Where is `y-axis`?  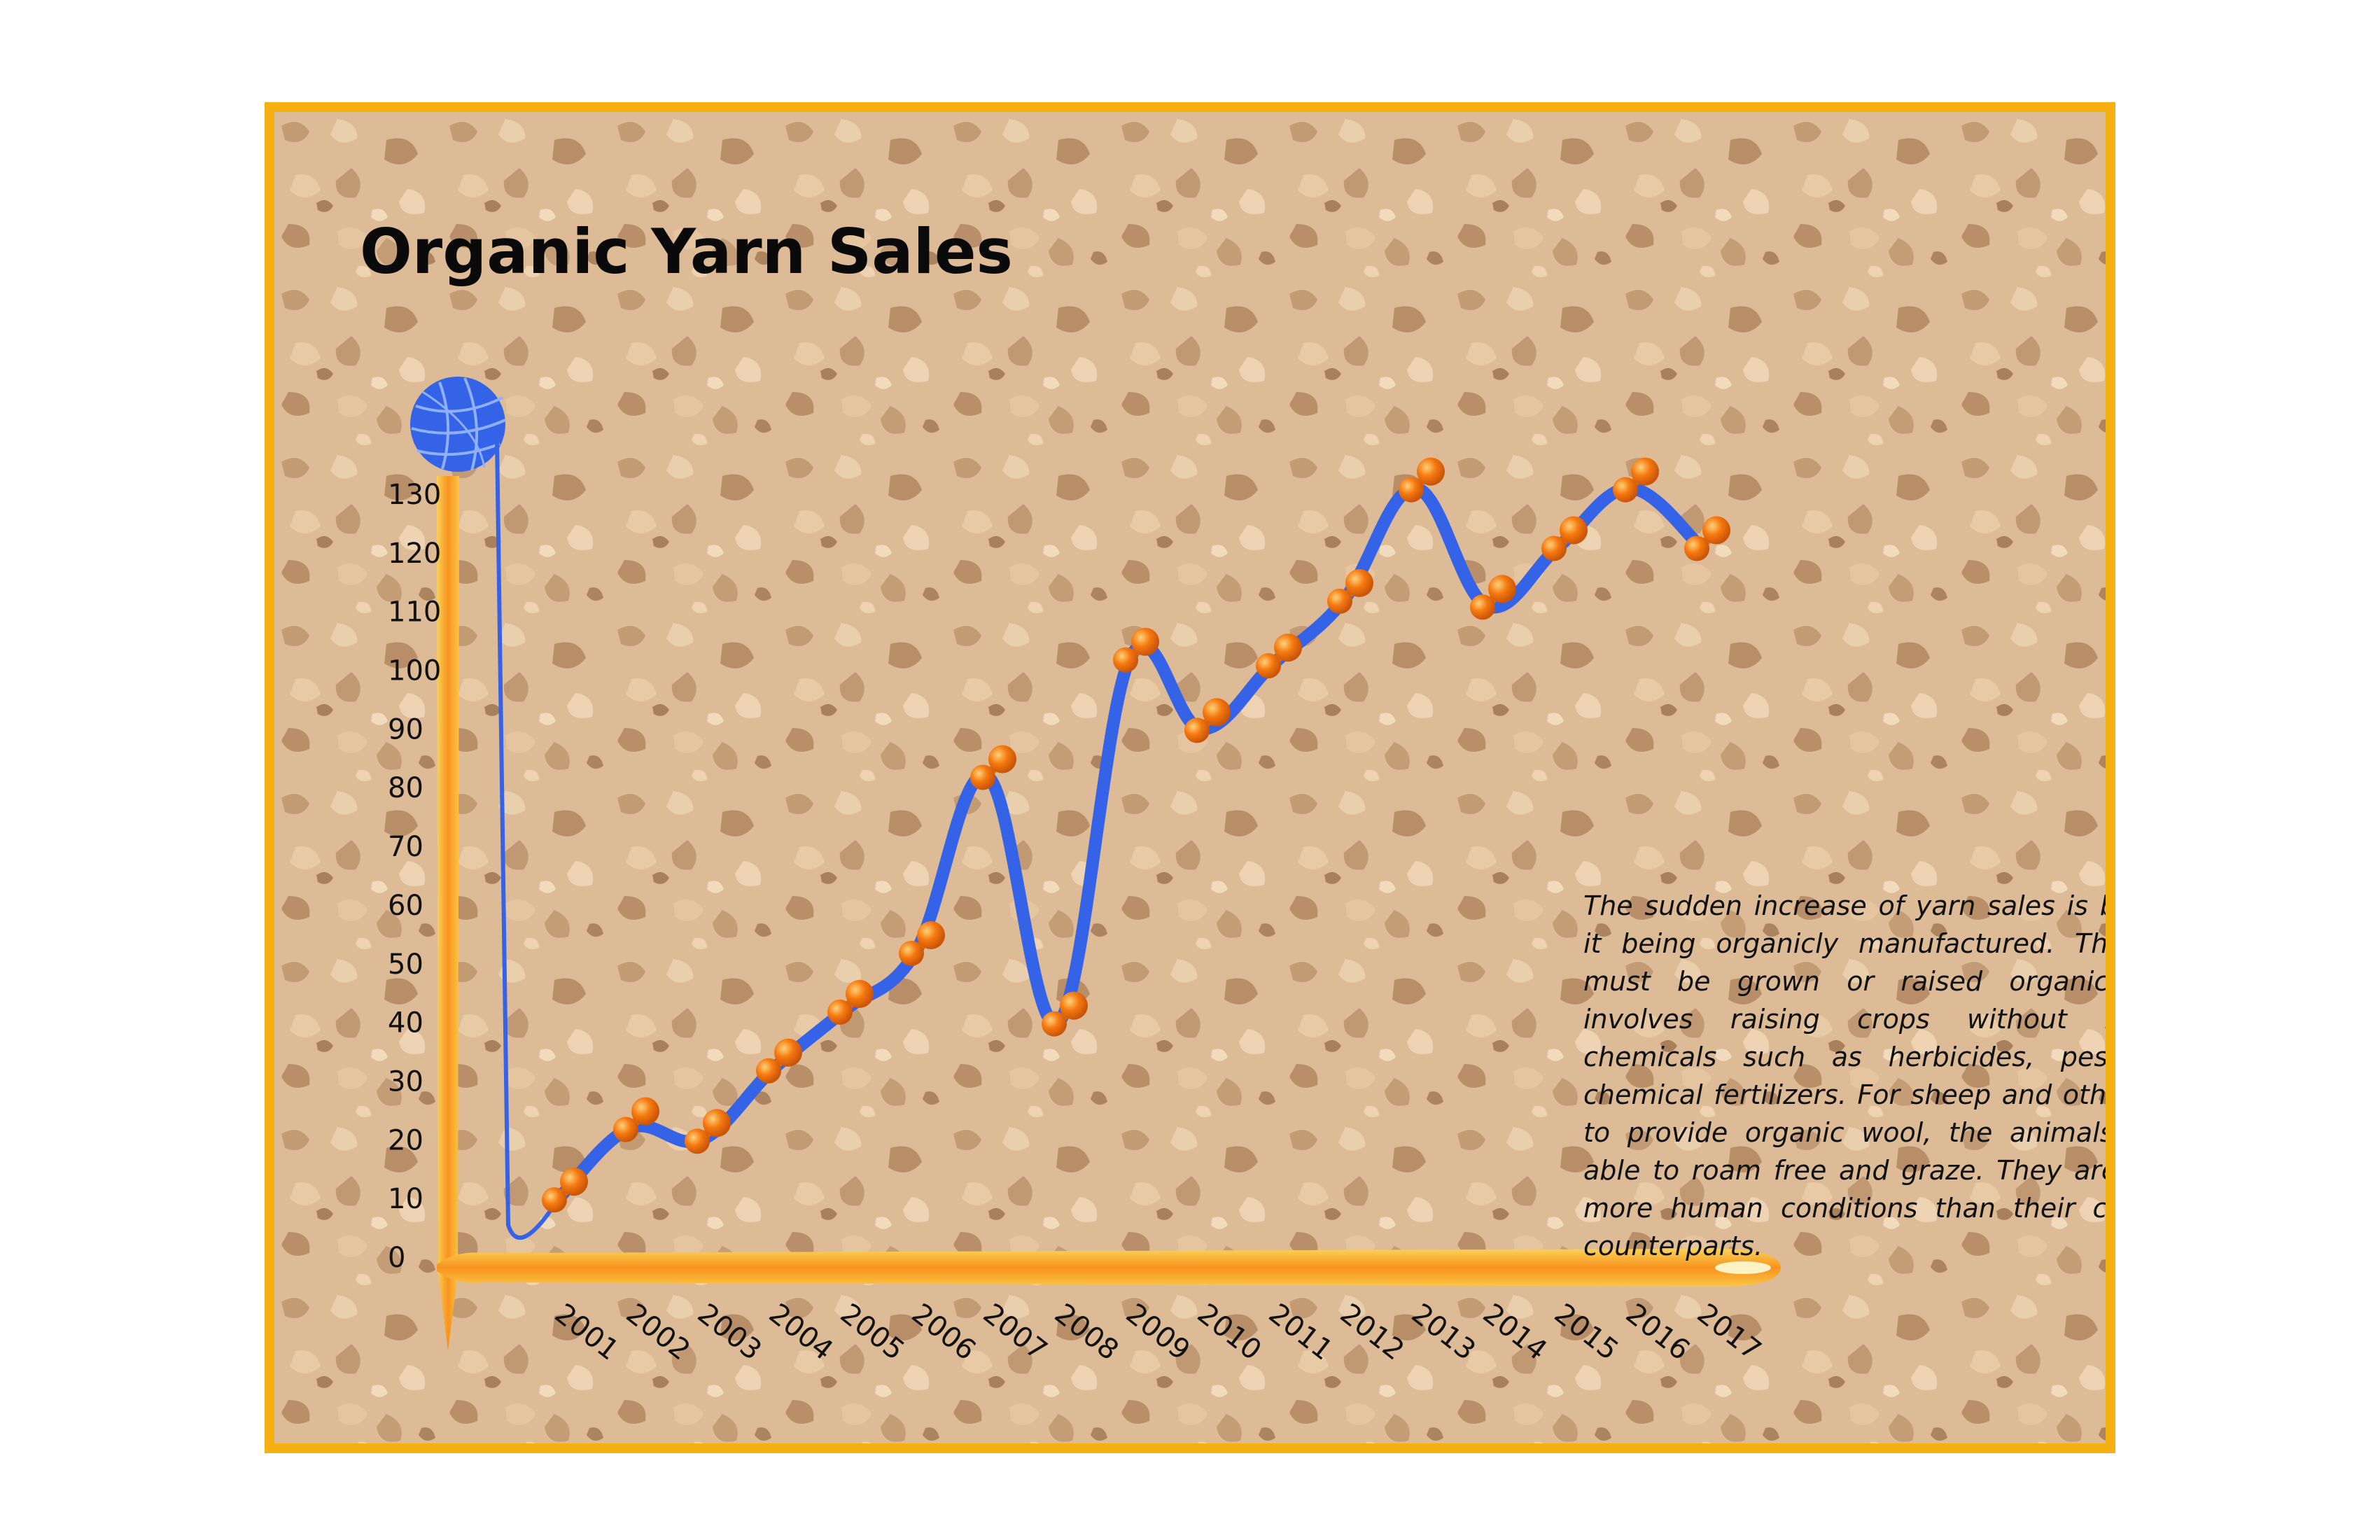
y-axis is located at coordinates (448, 913).